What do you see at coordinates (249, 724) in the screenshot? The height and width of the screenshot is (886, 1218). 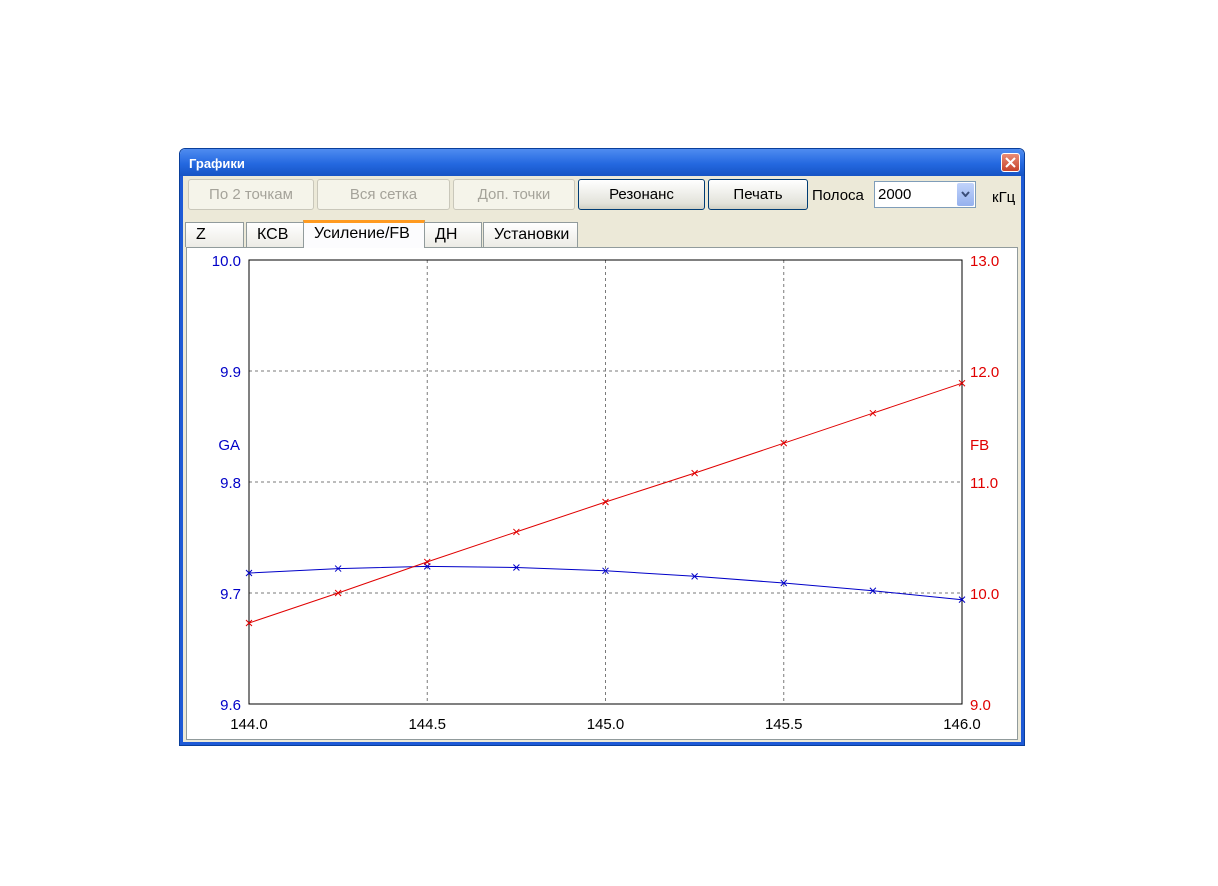 I see `x-tick-label: 144.0` at bounding box center [249, 724].